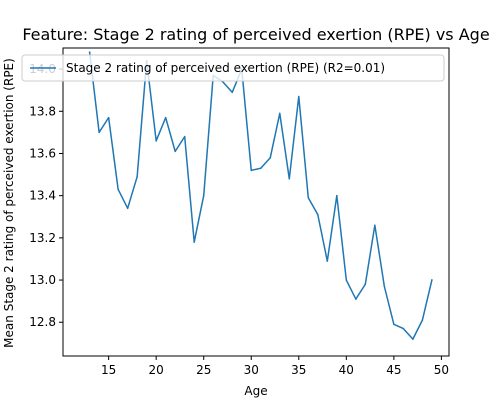 The height and width of the screenshot is (400, 500). What do you see at coordinates (156, 370) in the screenshot?
I see `x-tick-label: 20` at bounding box center [156, 370].